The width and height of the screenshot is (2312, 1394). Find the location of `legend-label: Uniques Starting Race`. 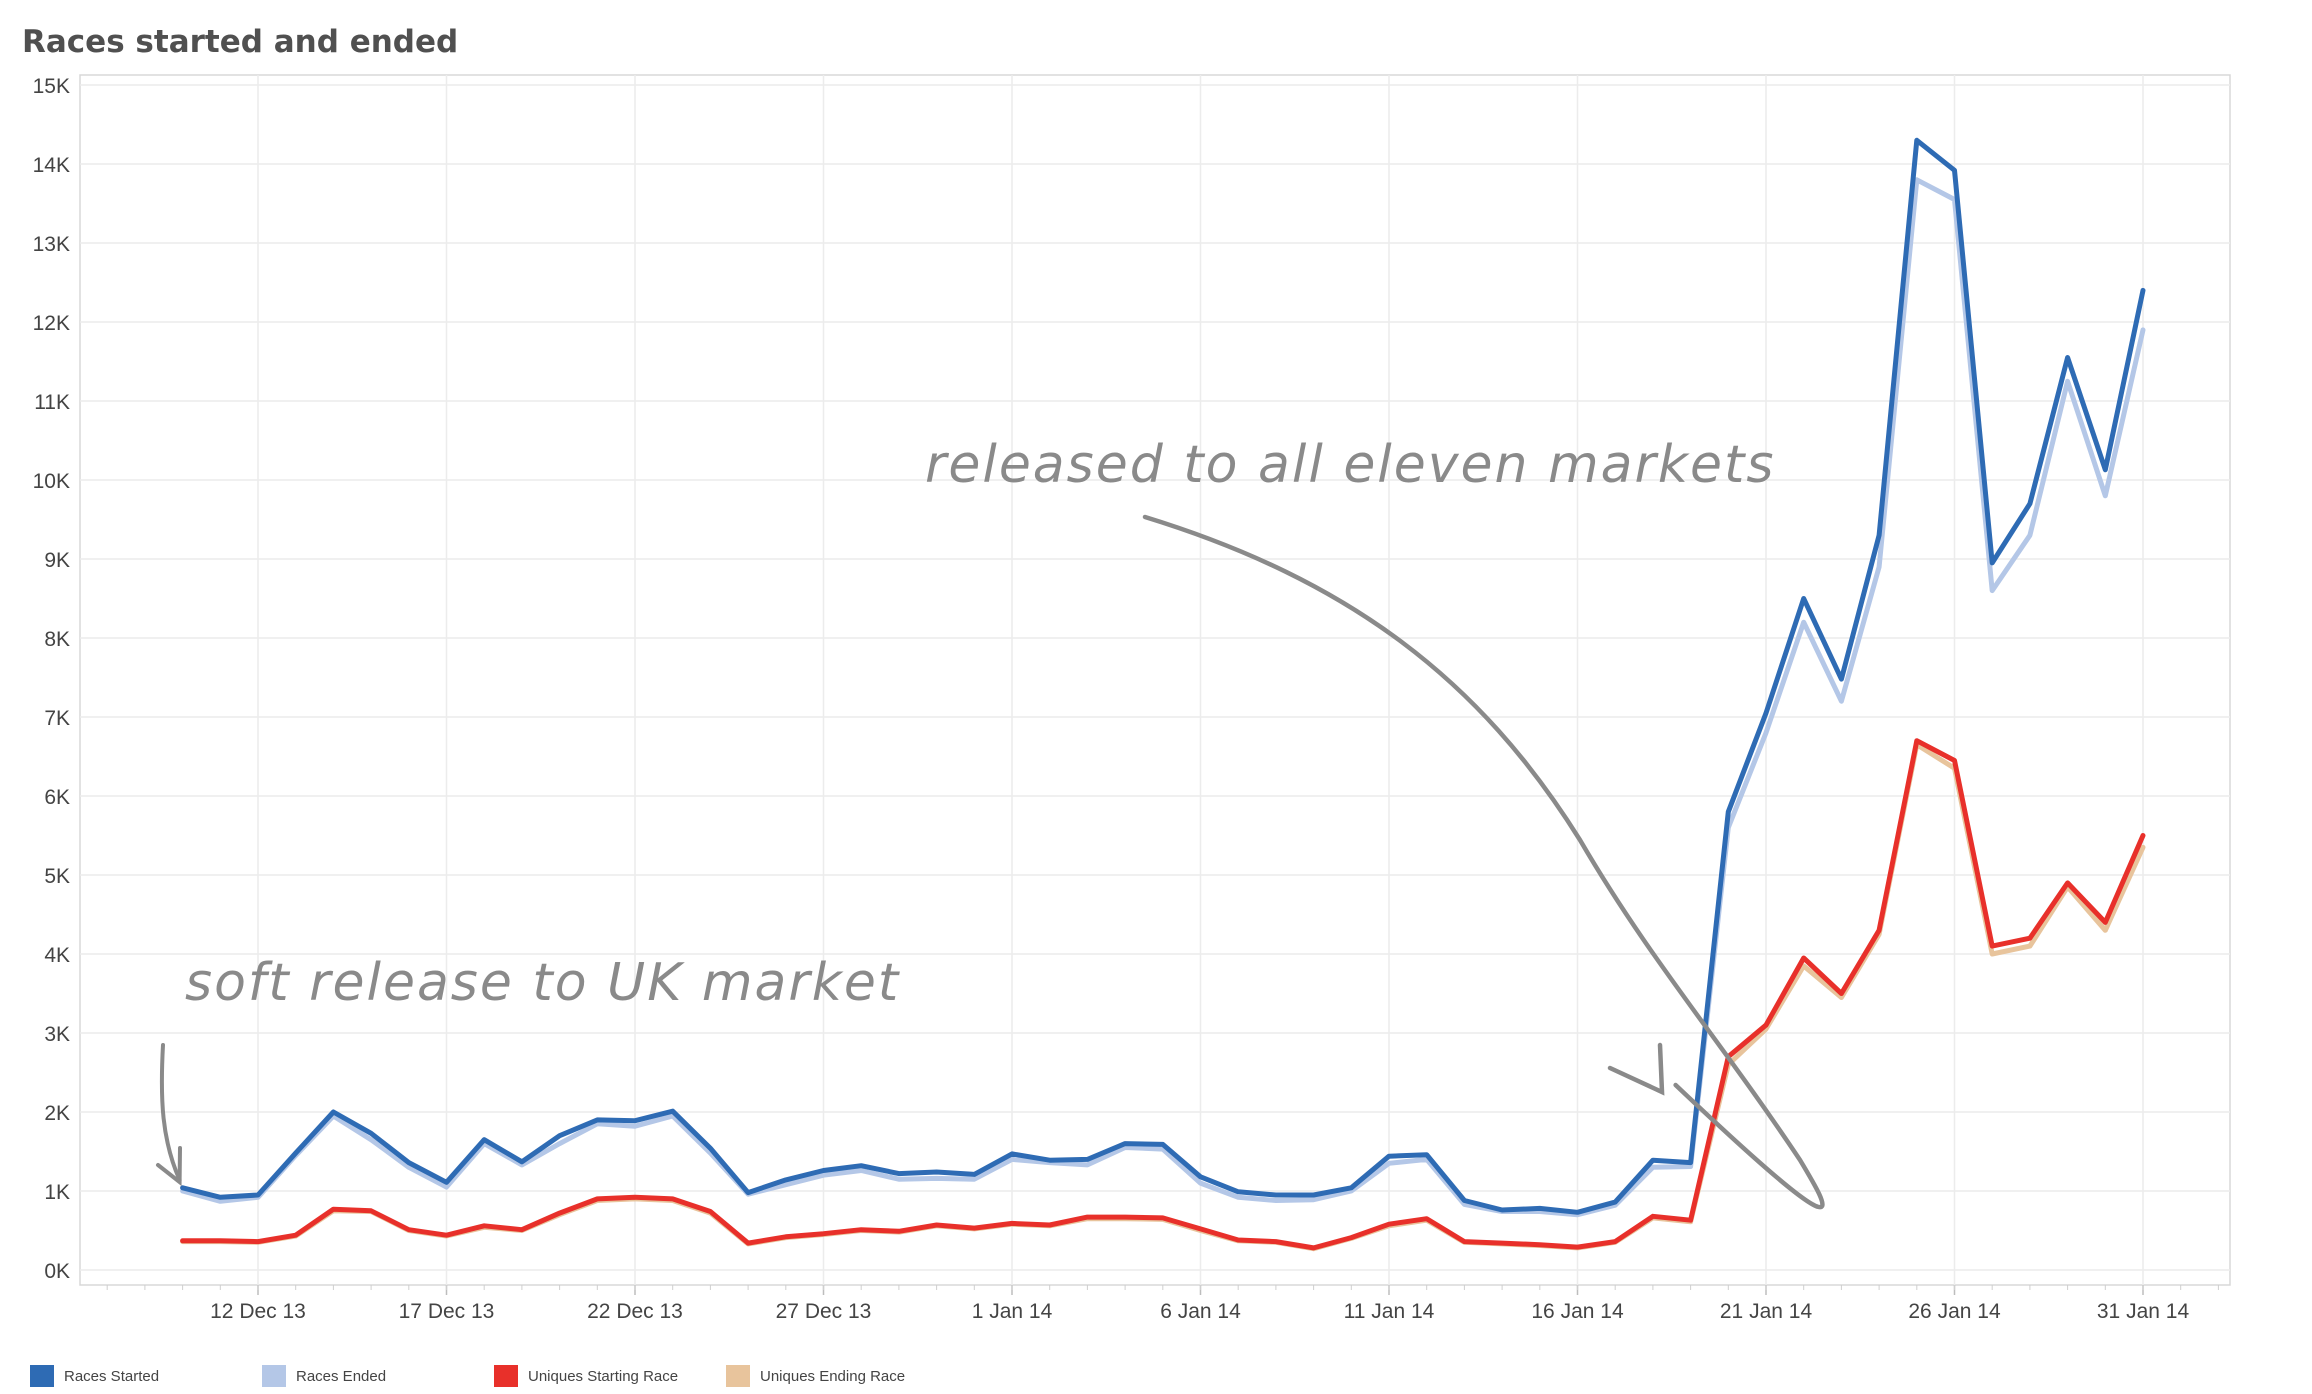

legend-label: Uniques Starting Race is located at coordinates (603, 1376).